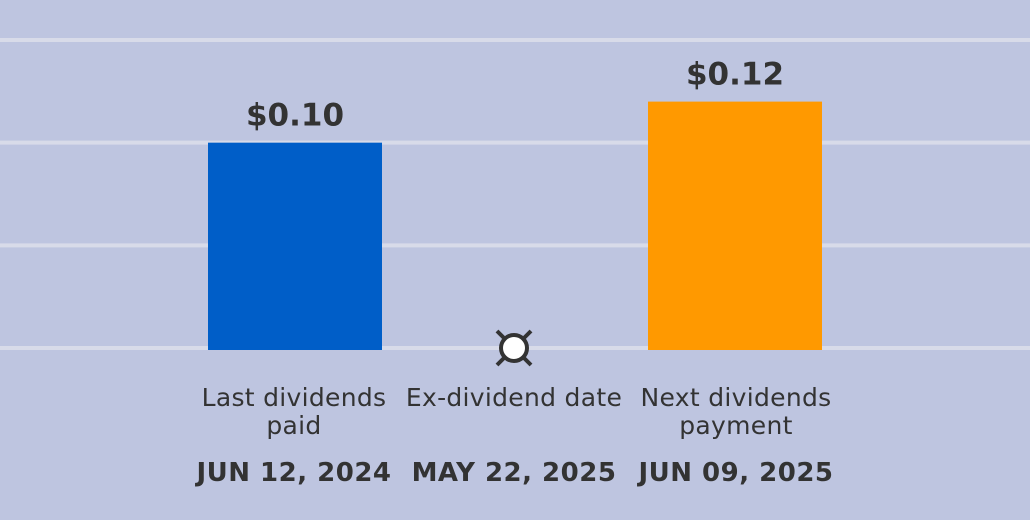 The image size is (1030, 520). I want to click on category-label-last-dividends: Last dividends paid, so click(294, 411).